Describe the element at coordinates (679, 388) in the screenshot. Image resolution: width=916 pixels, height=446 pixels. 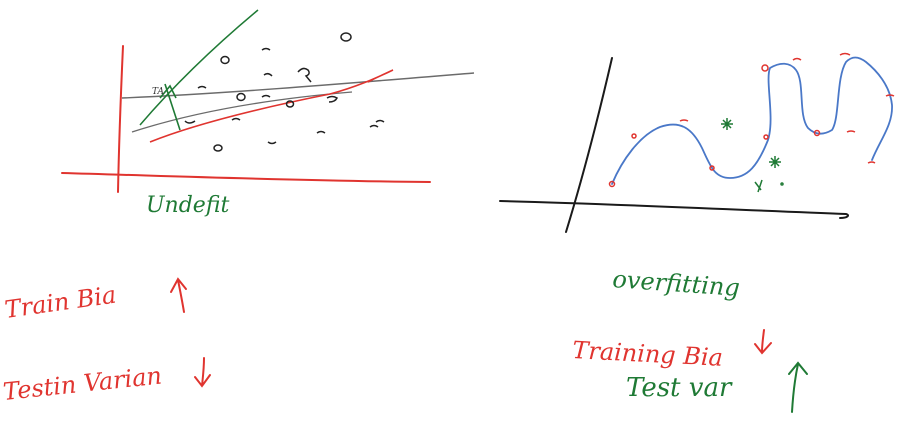
I see `right-test-label: Test var` at that location.